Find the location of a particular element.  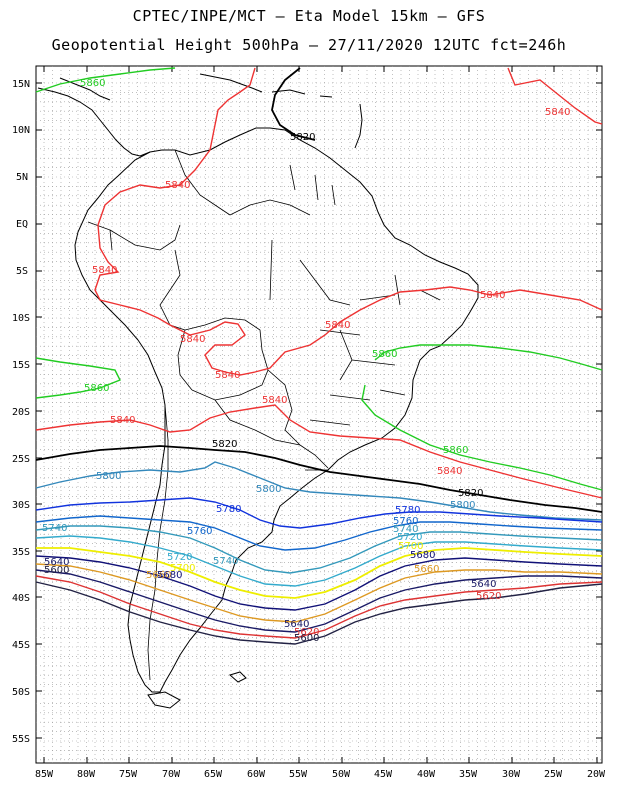

lat-label-10s: 10S is located at coordinates (21, 318).